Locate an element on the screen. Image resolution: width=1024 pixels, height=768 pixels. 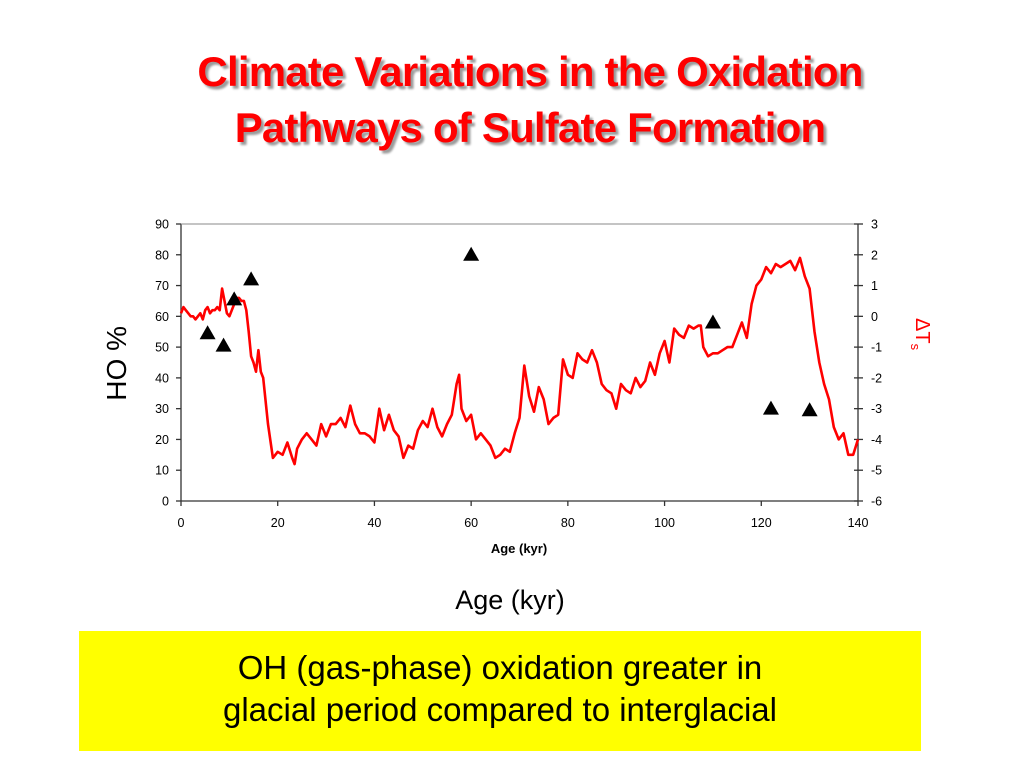
y-tick-label-left: 20 is located at coordinates (162, 440).